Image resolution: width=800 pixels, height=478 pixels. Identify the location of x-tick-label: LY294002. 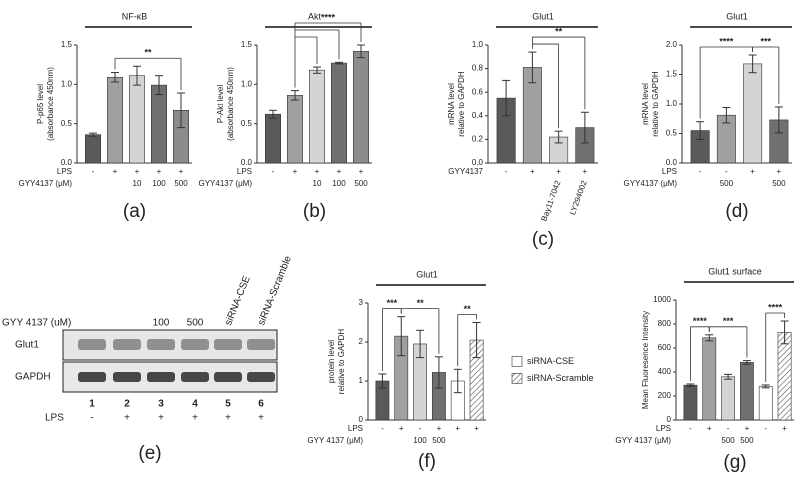
(578, 197).